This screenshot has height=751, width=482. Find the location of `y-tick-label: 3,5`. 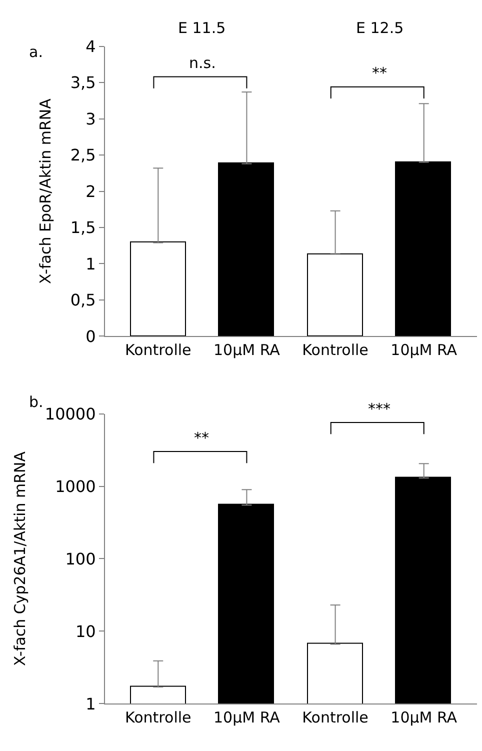

y-tick-label: 3,5 is located at coordinates (83, 82).